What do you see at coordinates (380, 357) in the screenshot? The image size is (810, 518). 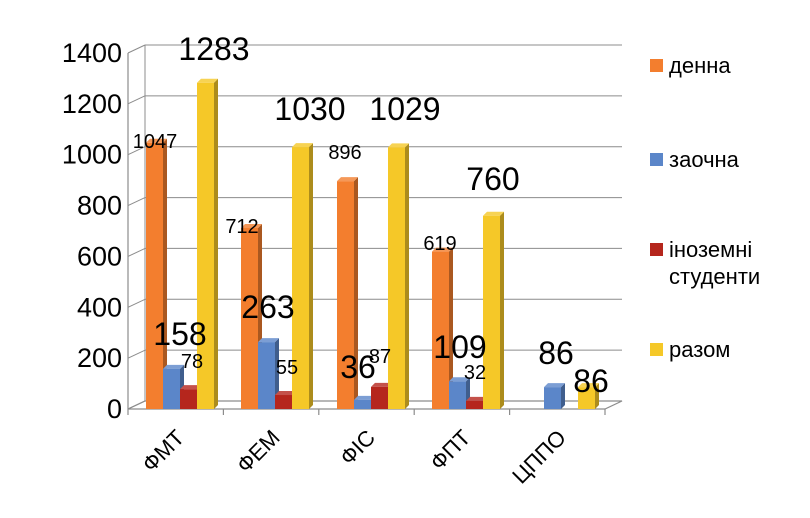 I see `data-label: 87` at bounding box center [380, 357].